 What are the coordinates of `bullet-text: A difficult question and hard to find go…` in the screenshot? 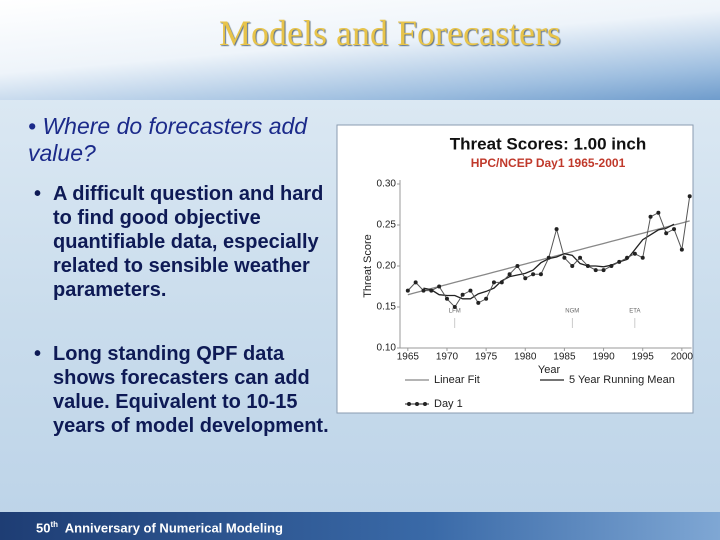 It's located at (188, 242).